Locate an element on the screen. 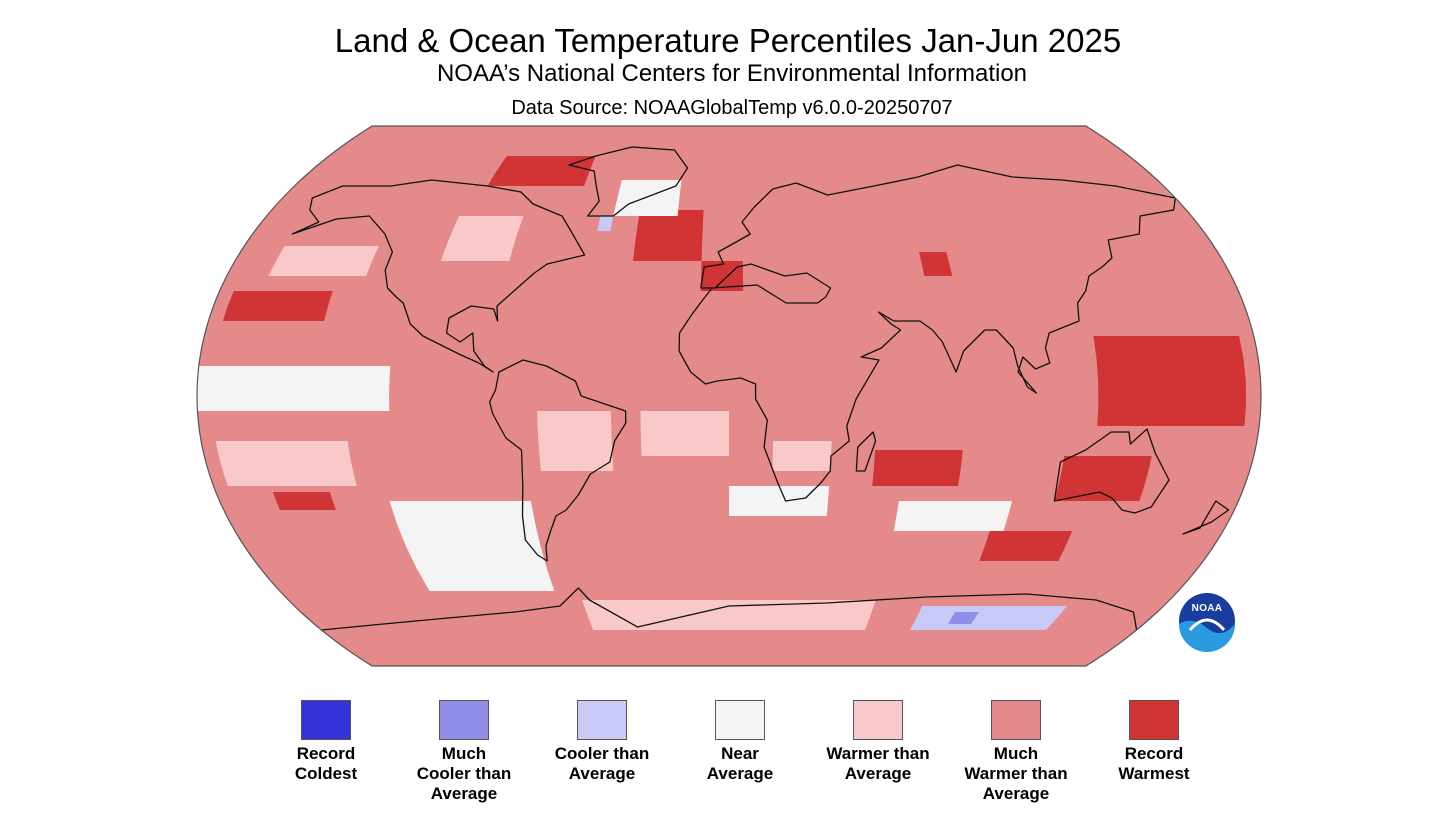 This screenshot has height=819, width=1456. legend-item-much-cooler: Much Cooler than Average is located at coordinates (464, 752).